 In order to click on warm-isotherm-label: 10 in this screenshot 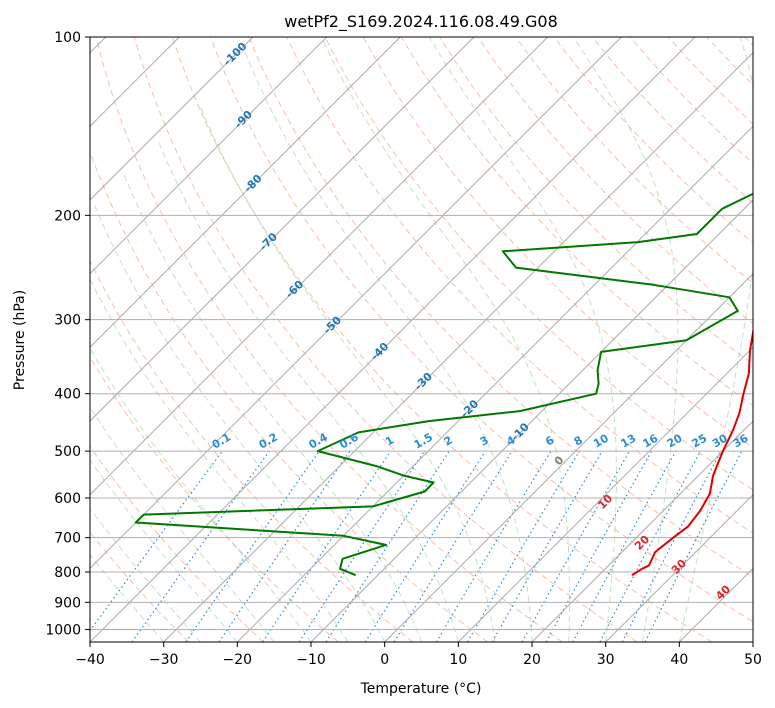, I will do `click(605, 502)`.